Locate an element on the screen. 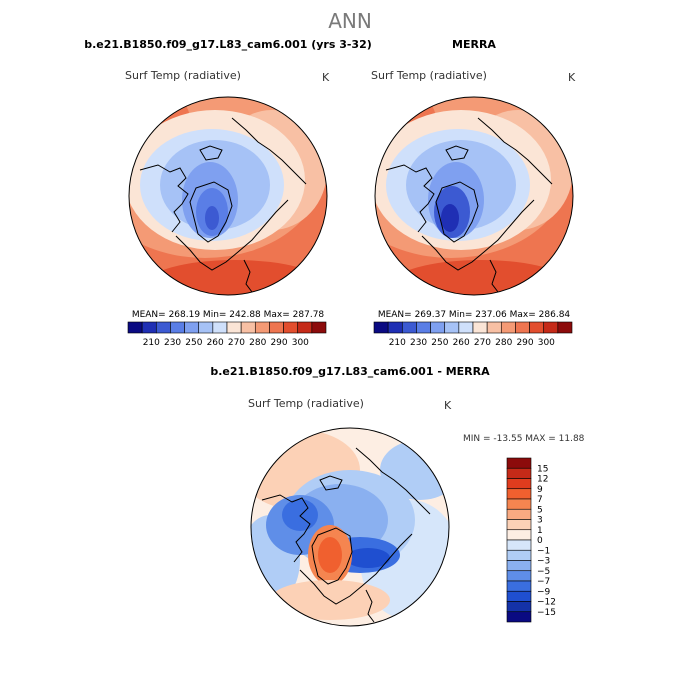 Image resolution: width=700 pixels, height=700 pixels. panel-a-colorbar-tick-label-7: 300 is located at coordinates (300, 343).